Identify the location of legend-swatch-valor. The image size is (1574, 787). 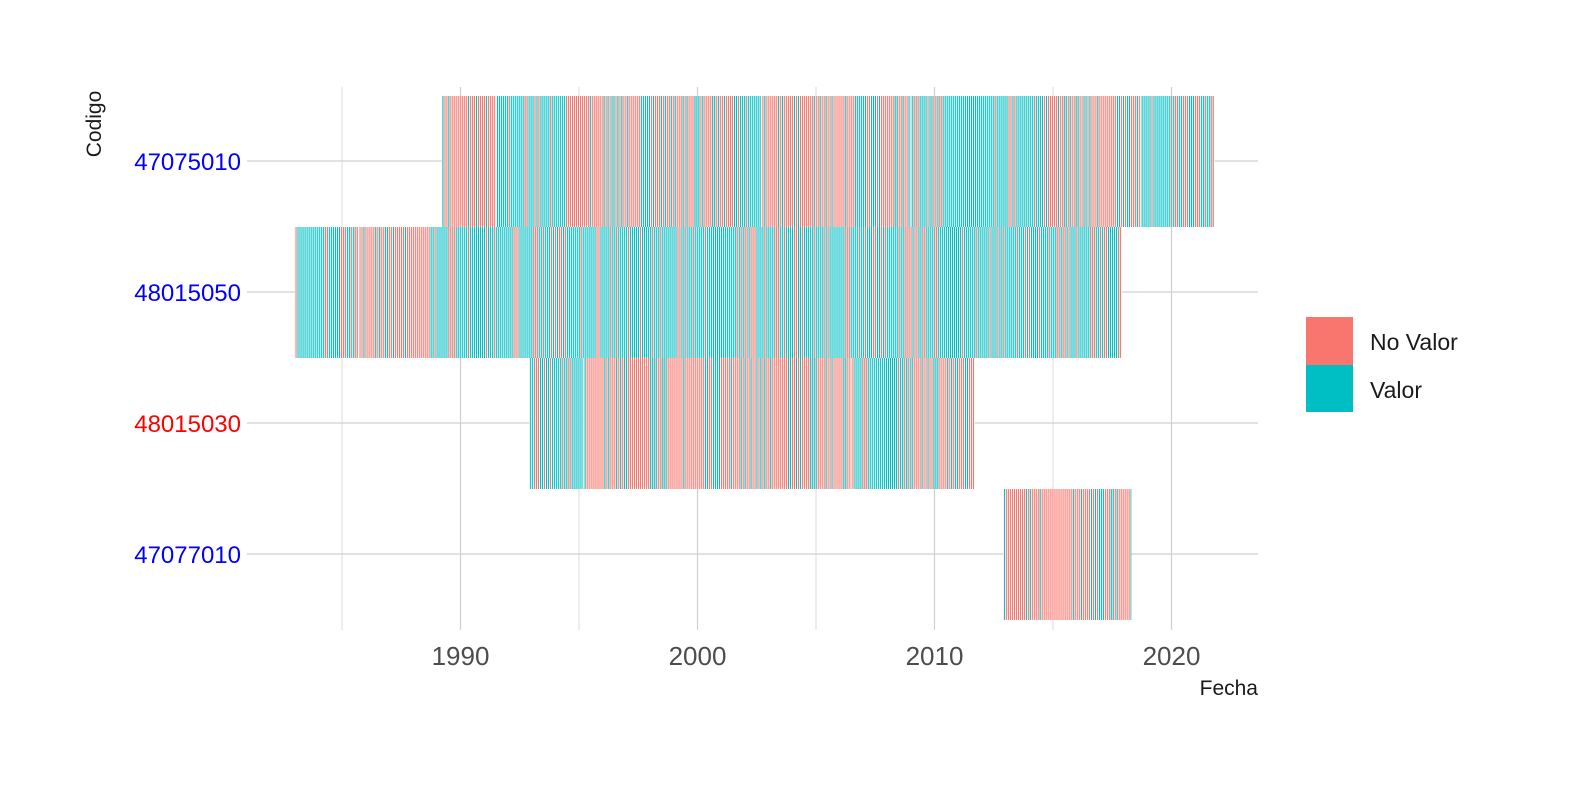
(1329, 388).